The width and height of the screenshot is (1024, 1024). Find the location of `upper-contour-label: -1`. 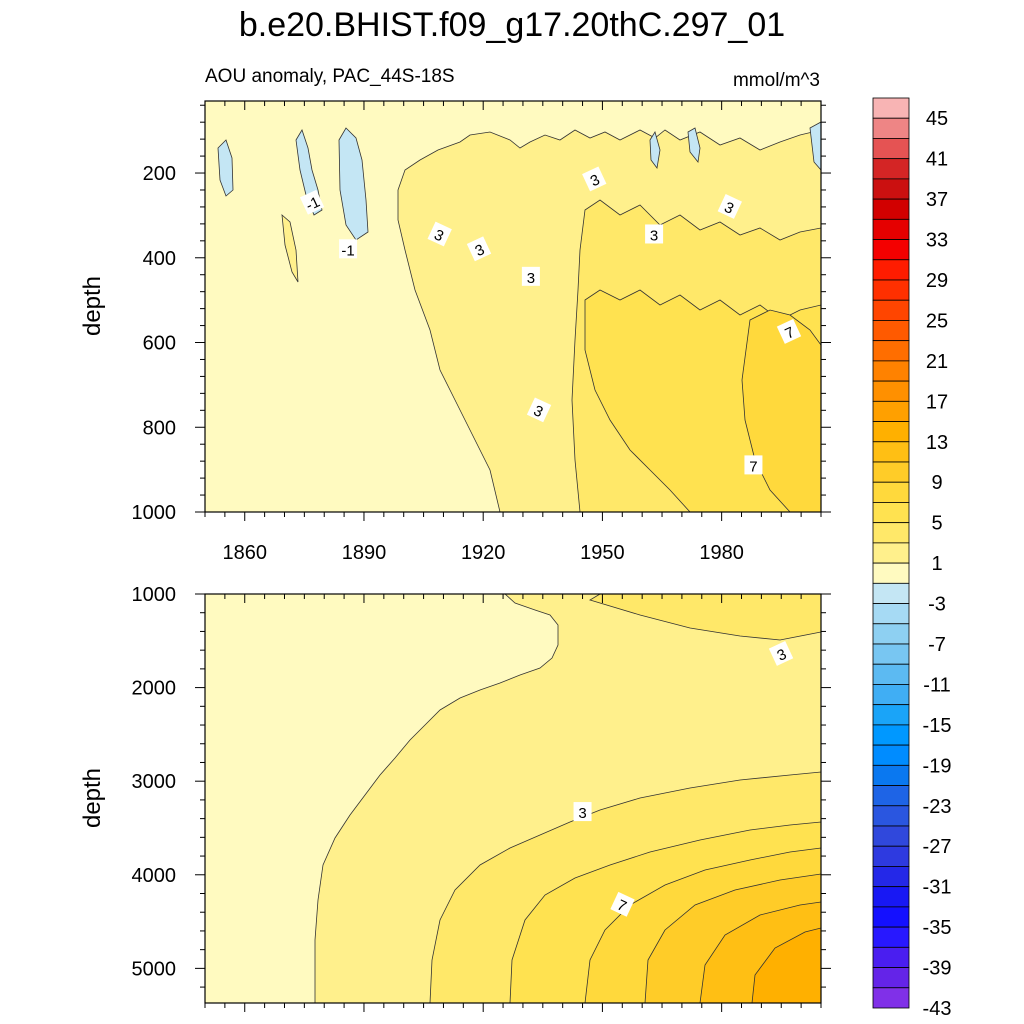

upper-contour-label: -1 is located at coordinates (348, 249).